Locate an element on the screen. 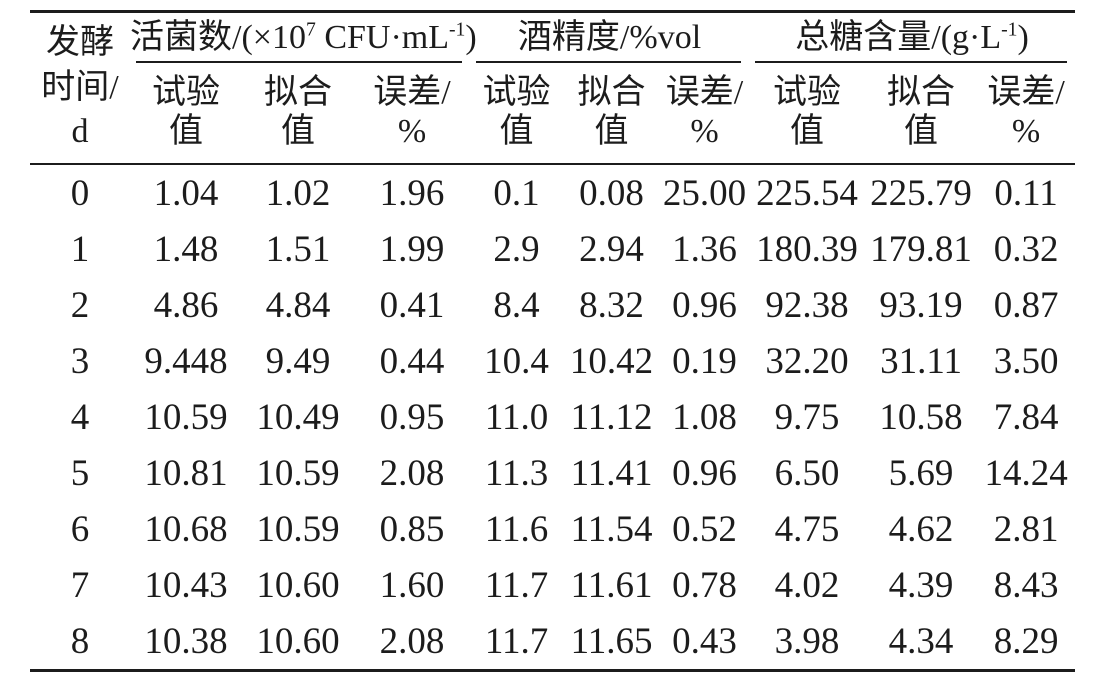 The image size is (1107, 682). value-cell: 11.61 is located at coordinates (611, 585).